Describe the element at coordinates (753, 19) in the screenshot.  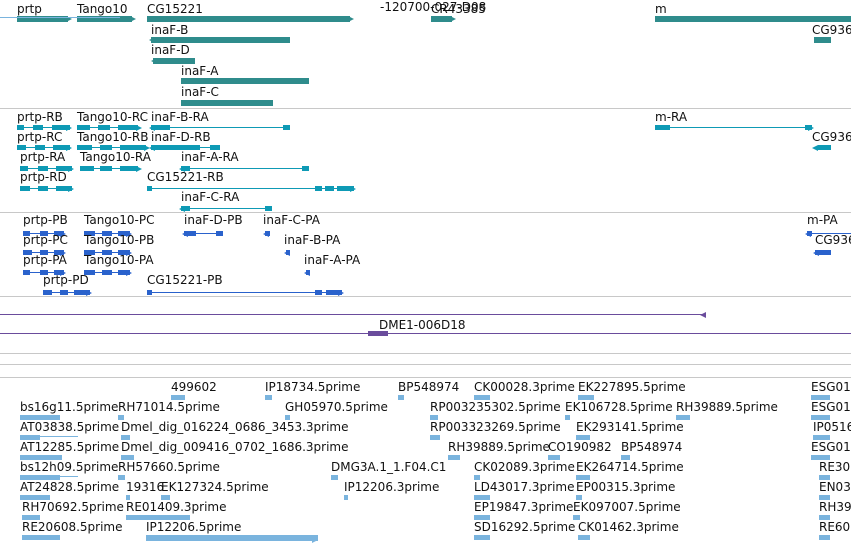
I see `gene-bar-m` at that location.